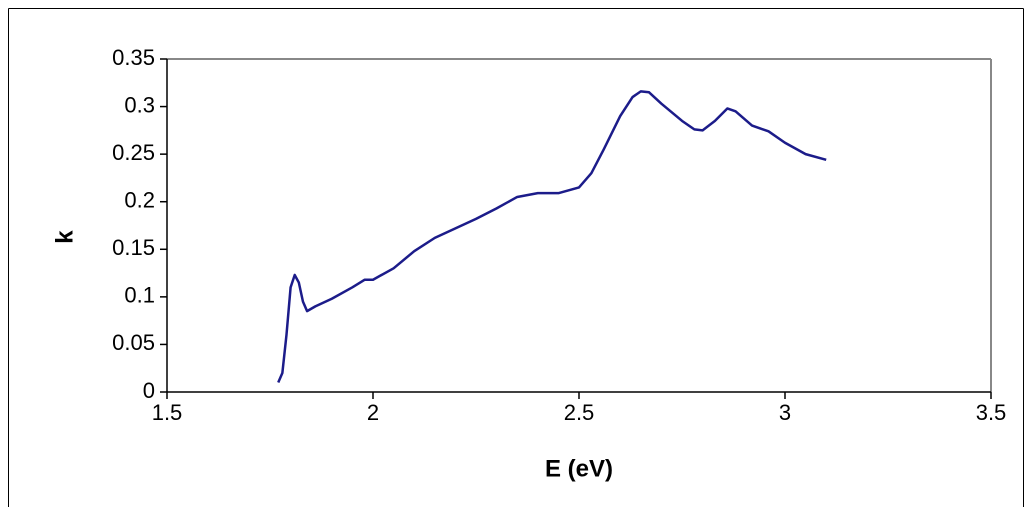 The width and height of the screenshot is (1031, 507). What do you see at coordinates (149, 390) in the screenshot?
I see `y-tick-label: 0` at bounding box center [149, 390].